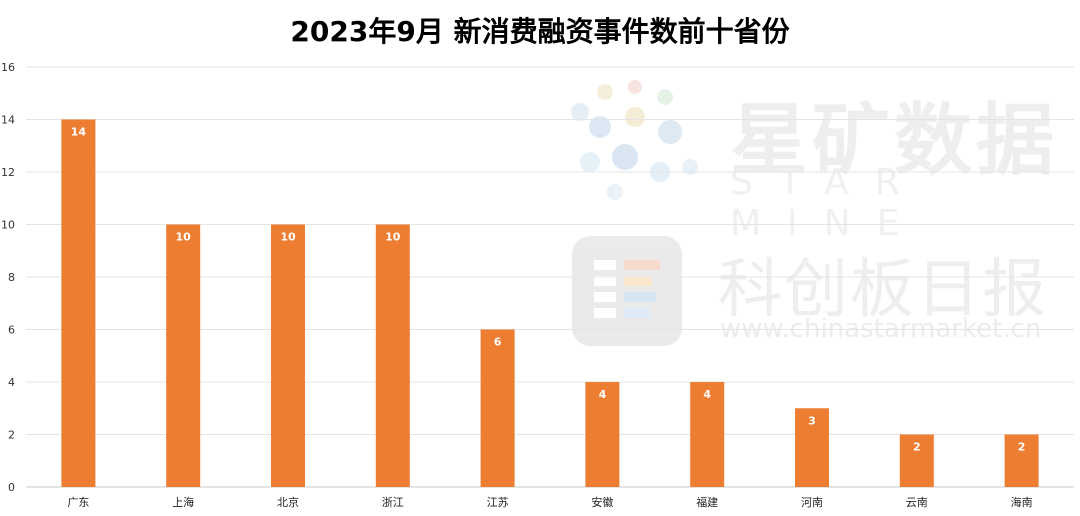 Image resolution: width=1080 pixels, height=516 pixels. I want to click on x-tick-label: 浙江, so click(393, 502).